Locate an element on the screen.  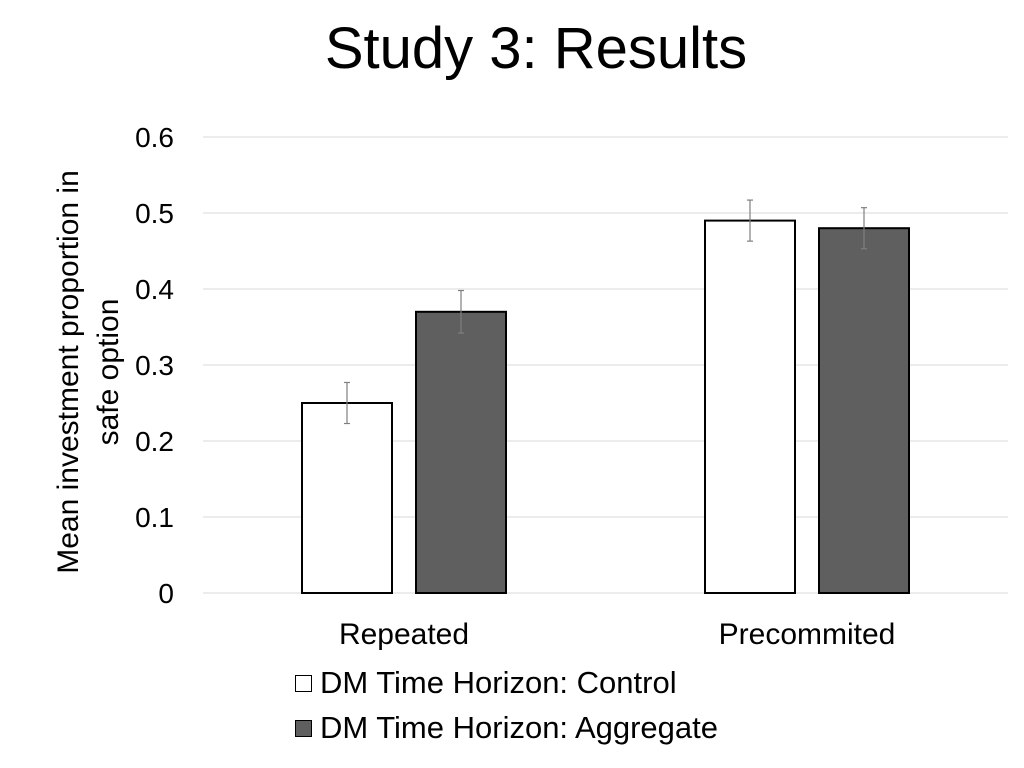
bar-aggregate-precommited is located at coordinates (864, 410).